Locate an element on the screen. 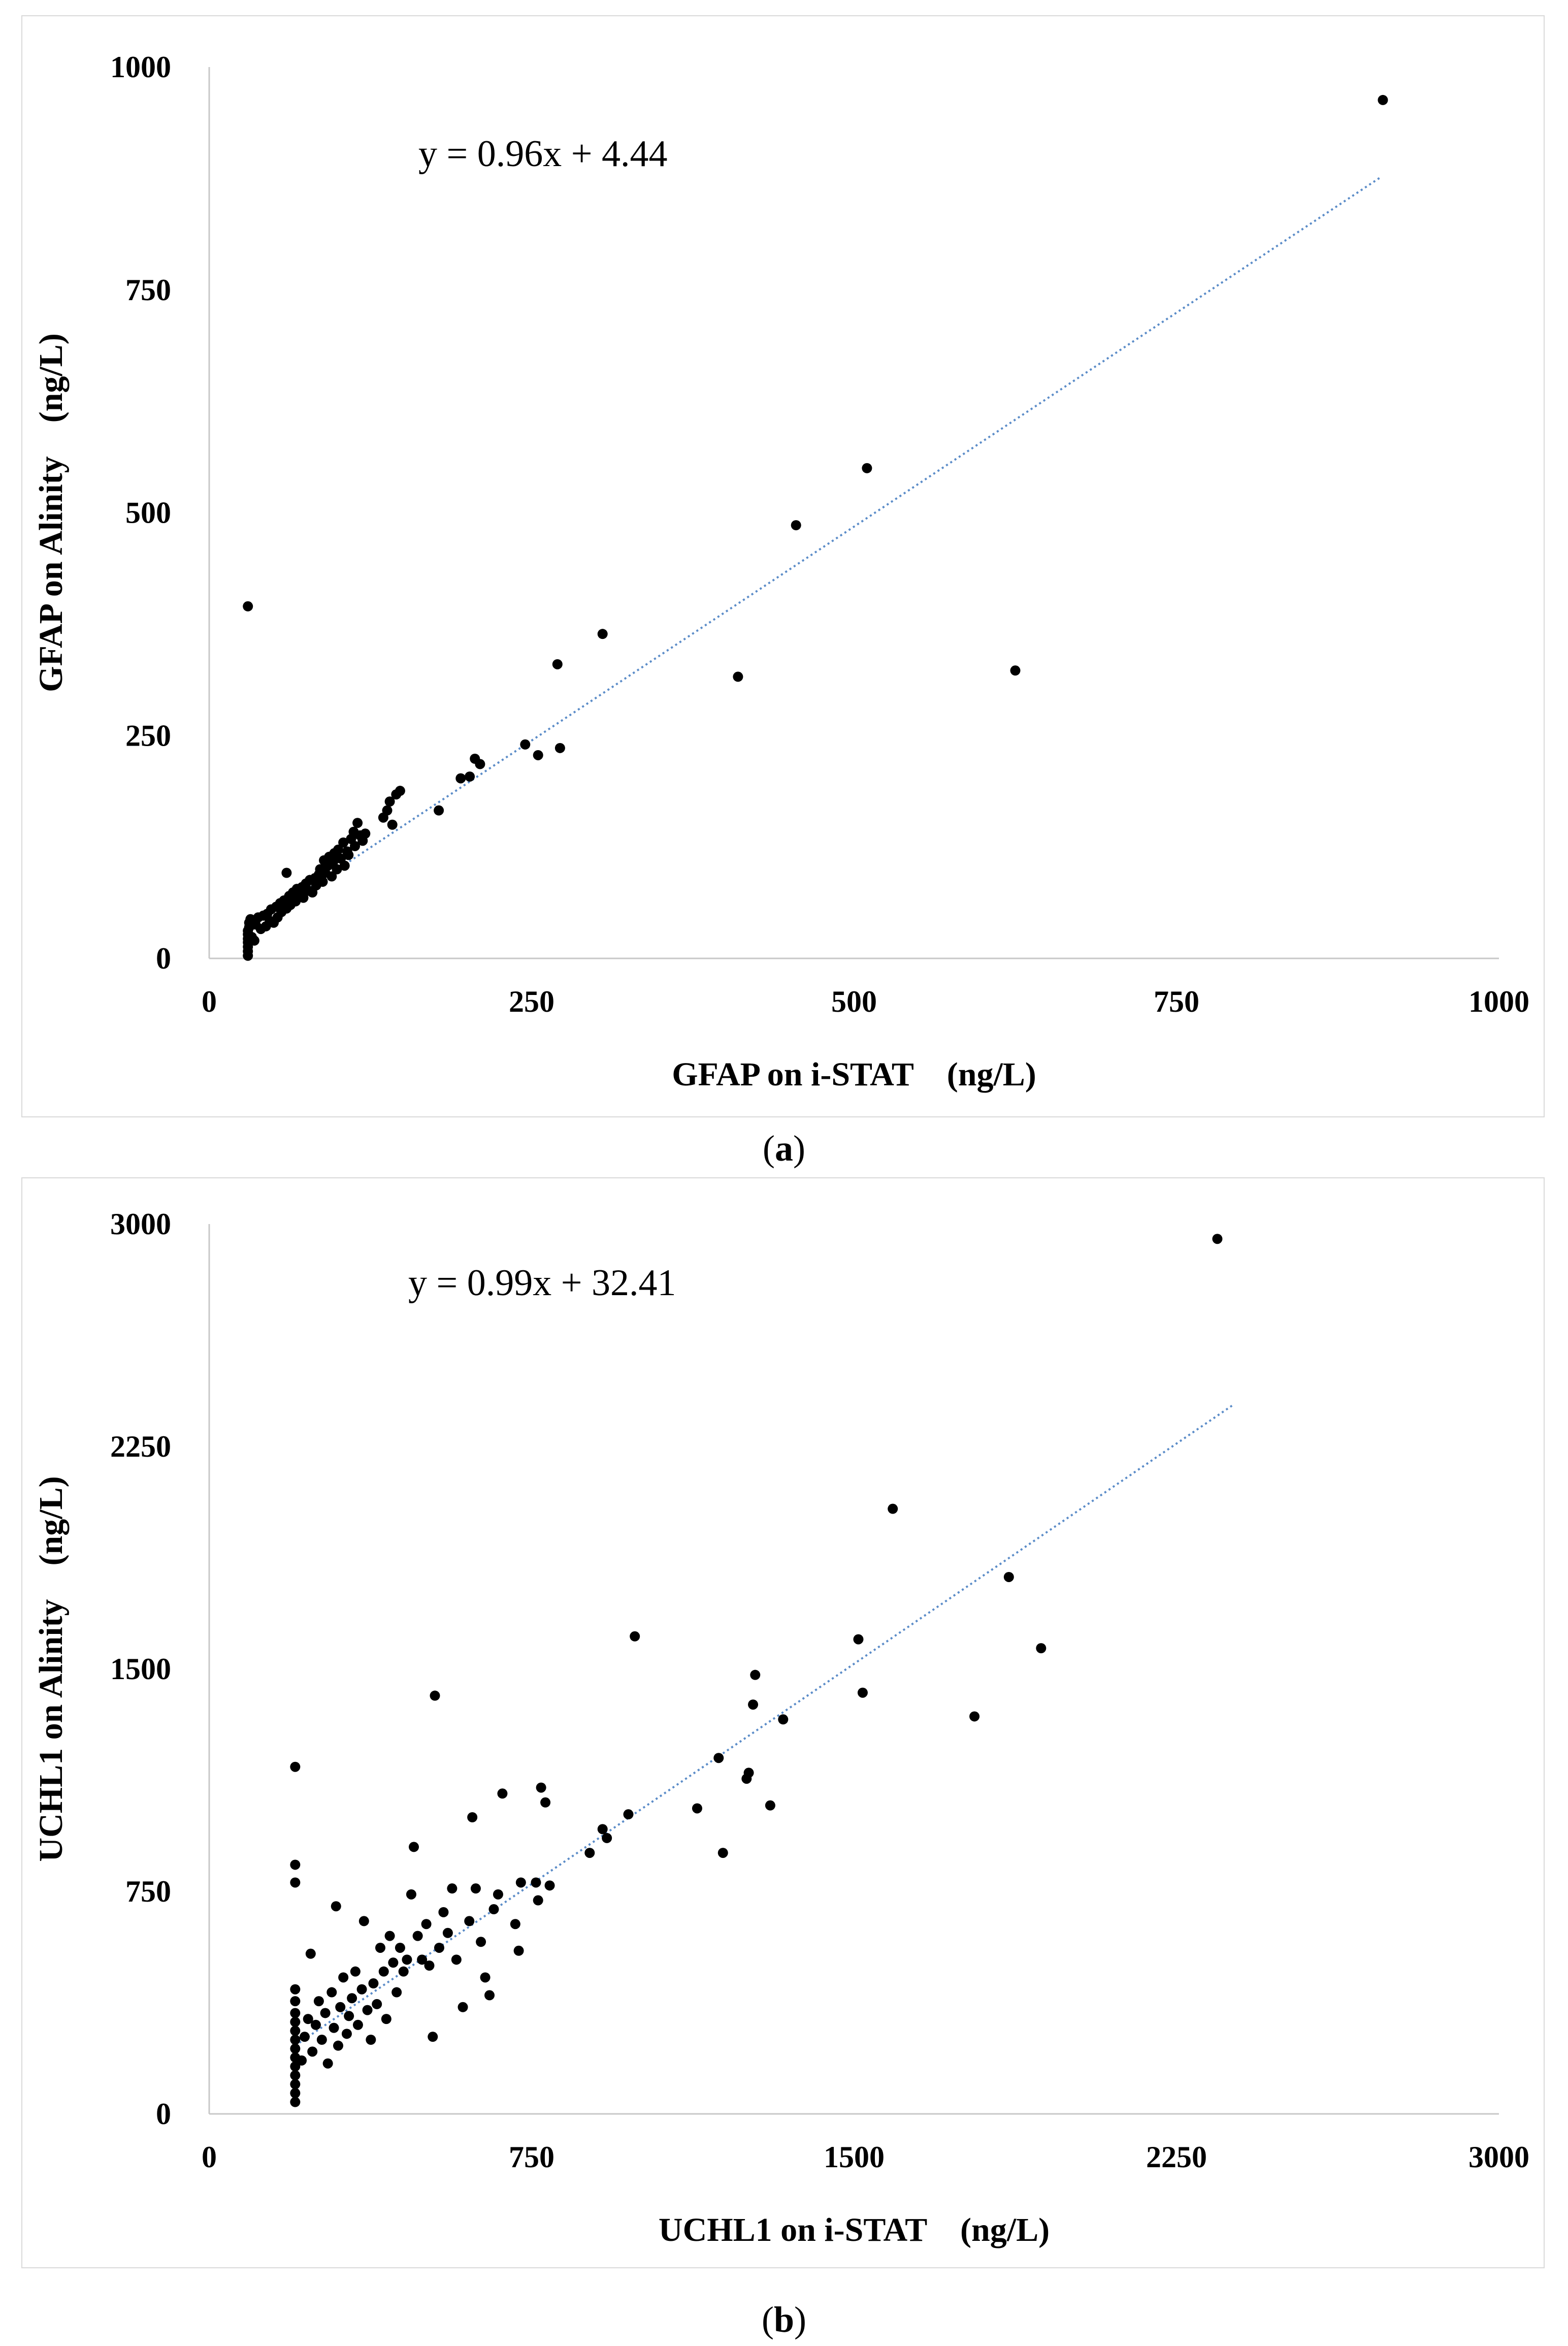 This screenshot has height=2346, width=1568. trendline-equation: y = 0.96x + 4.44 is located at coordinates (542, 154).